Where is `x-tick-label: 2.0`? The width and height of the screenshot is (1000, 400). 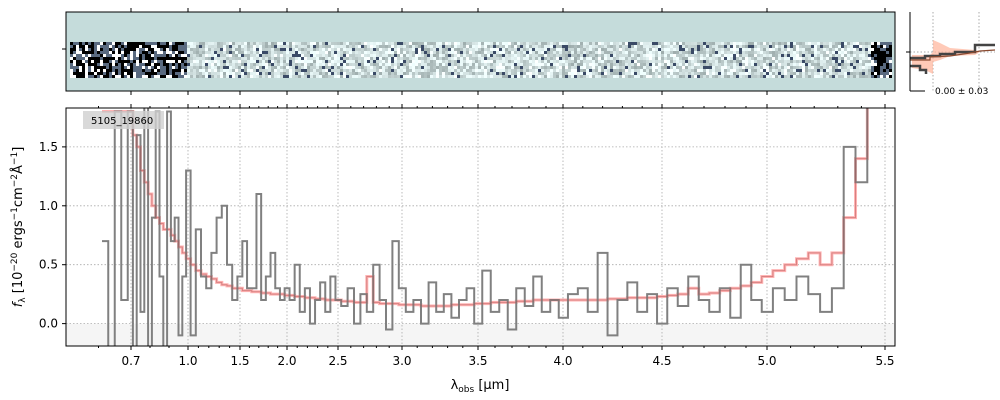 x-tick-label: 2.0 is located at coordinates (286, 361).